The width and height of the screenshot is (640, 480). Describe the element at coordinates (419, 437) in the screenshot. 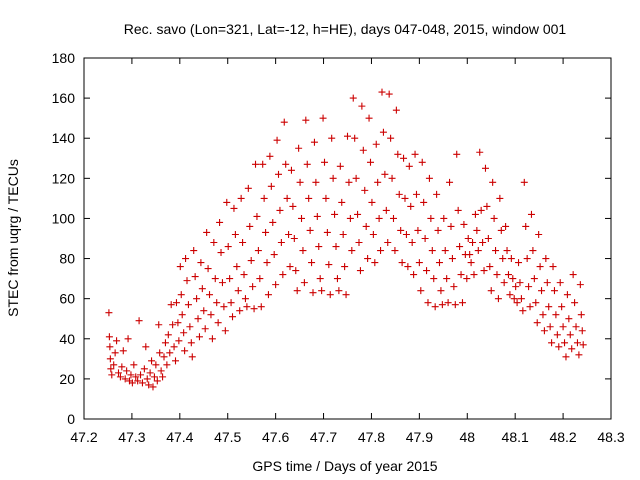

I see `x-tick-label: 47.9` at that location.